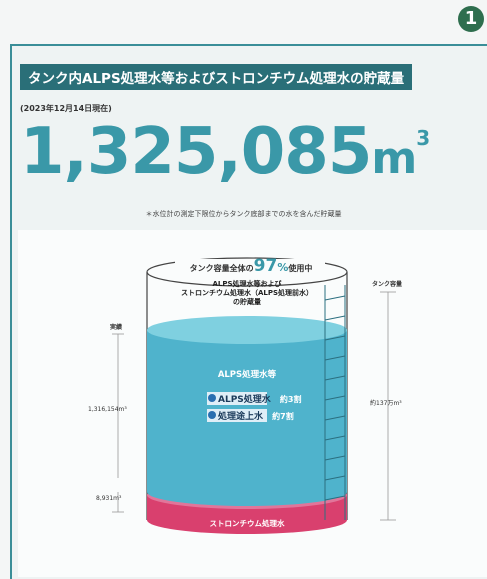  I want to click on row: 処理途上水 約7割, so click(256, 415).